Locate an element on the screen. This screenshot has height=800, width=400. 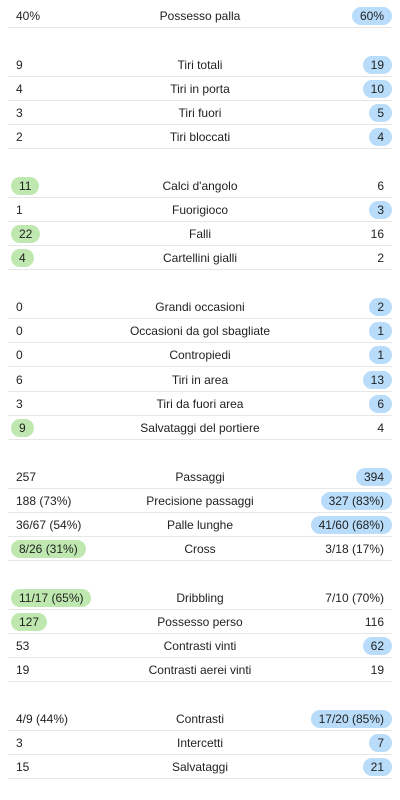
stat-label: Contropiedi is located at coordinates (200, 355).